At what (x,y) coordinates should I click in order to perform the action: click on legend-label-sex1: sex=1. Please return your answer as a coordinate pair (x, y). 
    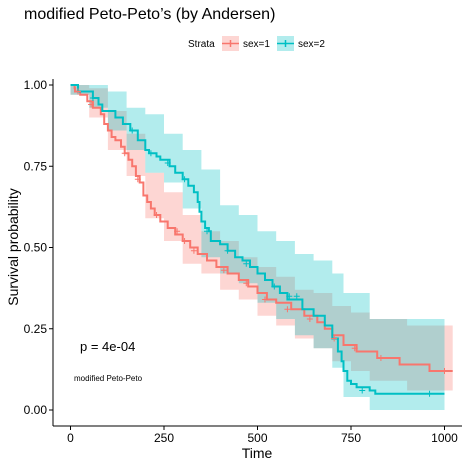
    Looking at the image, I should click on (256, 44).